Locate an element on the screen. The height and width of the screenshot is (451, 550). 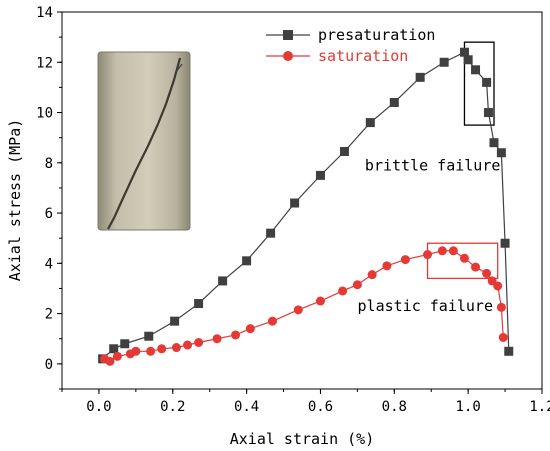
x-tick-label: 0.2 is located at coordinates (172, 407).